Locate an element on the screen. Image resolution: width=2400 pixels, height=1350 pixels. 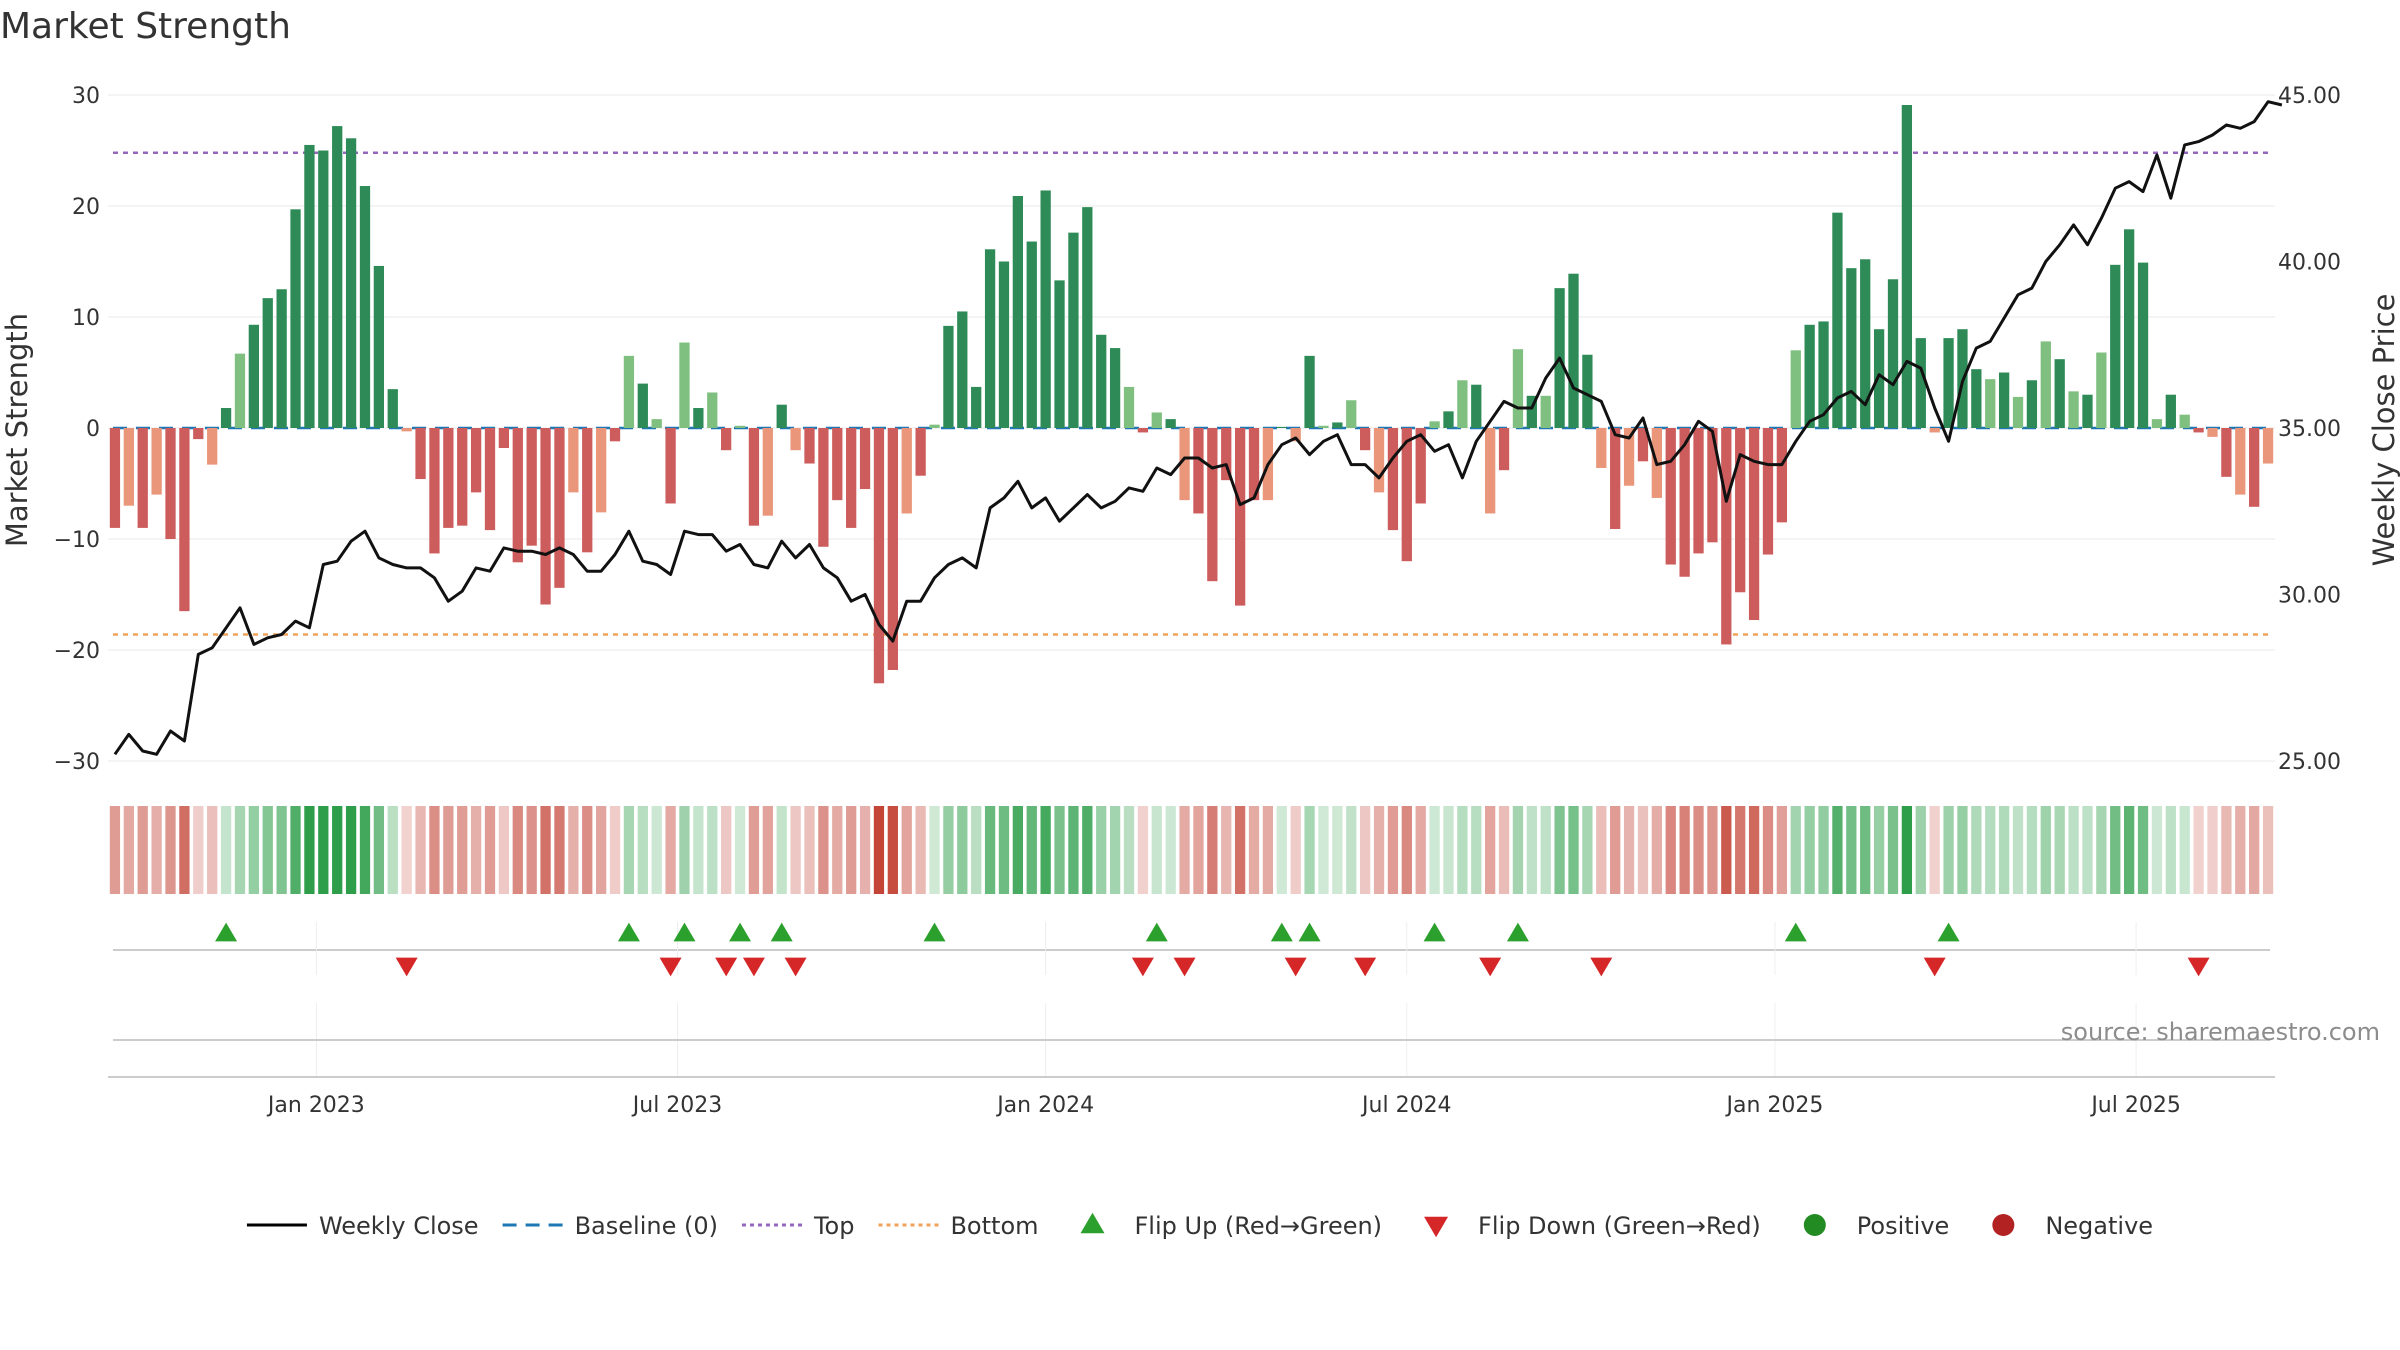
legend-swatch-flip-up is located at coordinates (1092, 1223).